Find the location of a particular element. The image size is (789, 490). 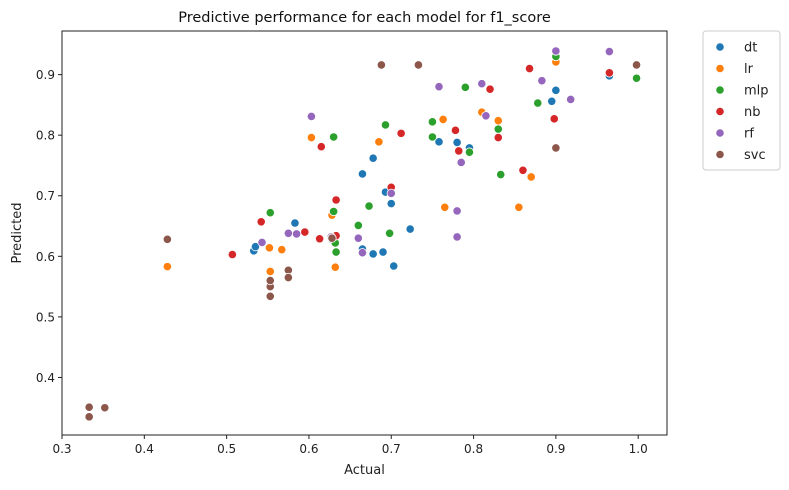

legend-label: rf is located at coordinates (749, 134).